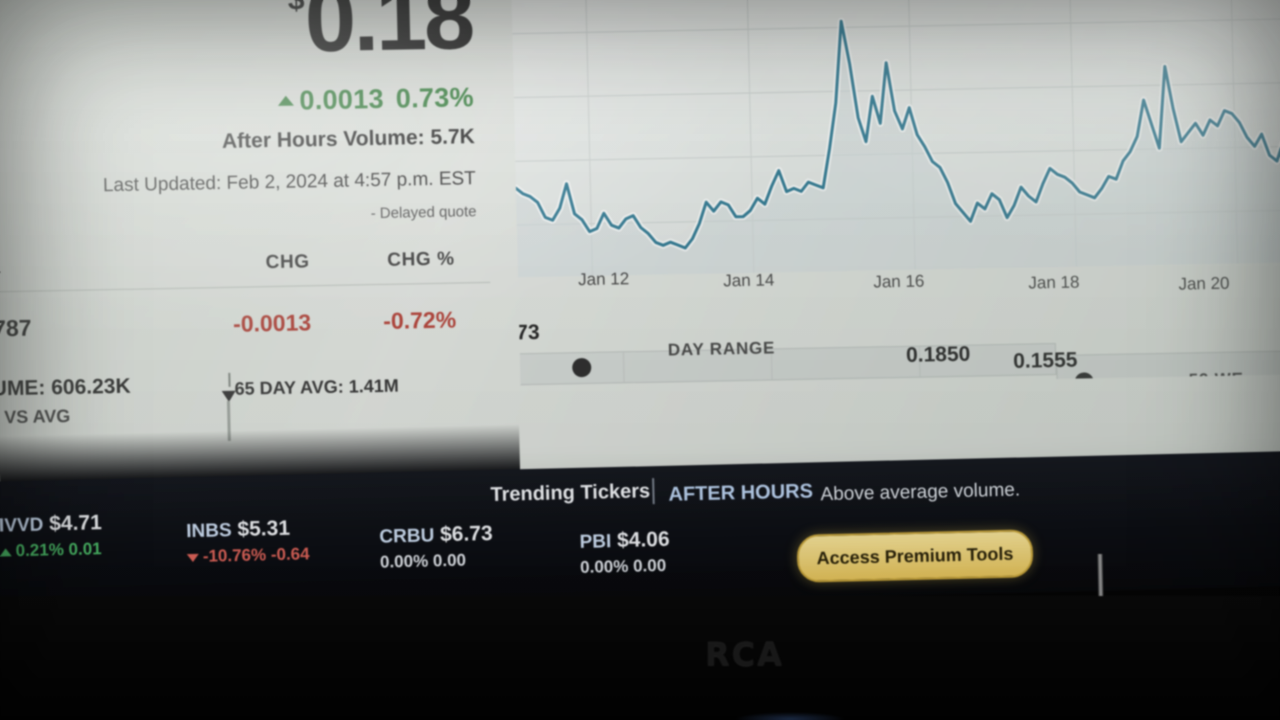 The width and height of the screenshot is (1280, 720). What do you see at coordinates (388, 36) in the screenshot?
I see `current-price: 0.18` at bounding box center [388, 36].